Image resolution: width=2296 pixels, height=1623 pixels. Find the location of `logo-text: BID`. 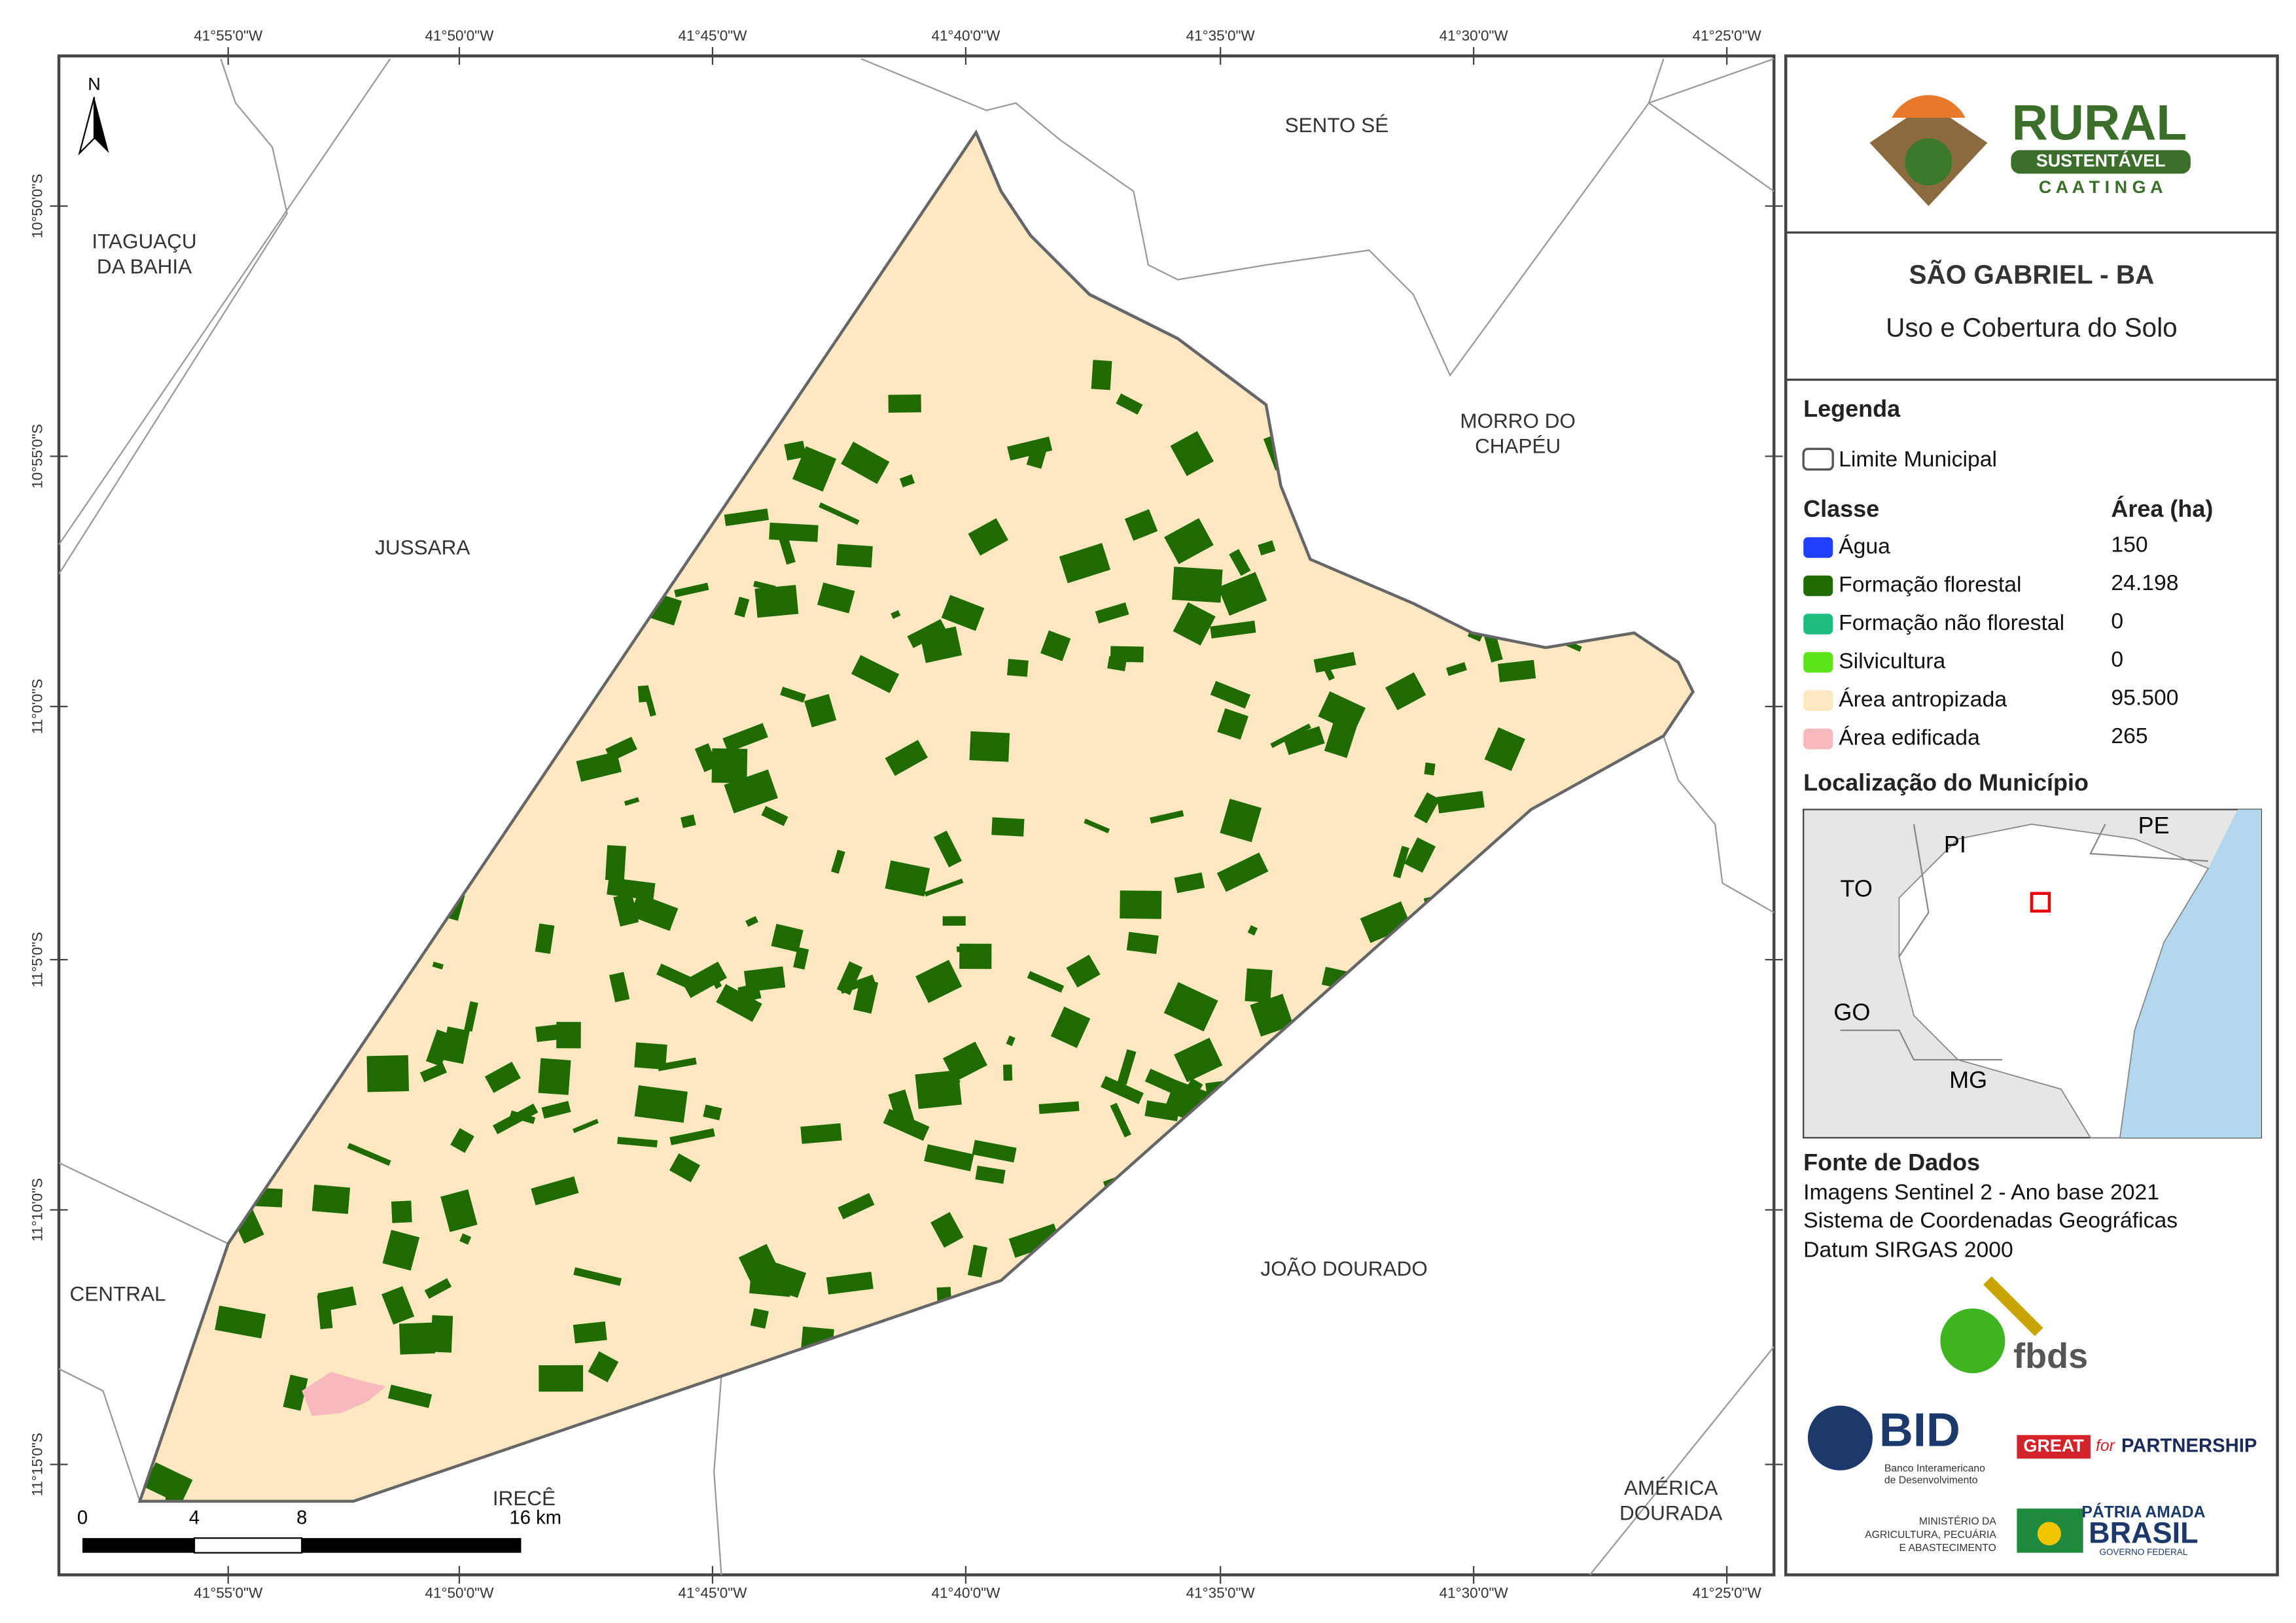

logo-text: BID is located at coordinates (1919, 1430).